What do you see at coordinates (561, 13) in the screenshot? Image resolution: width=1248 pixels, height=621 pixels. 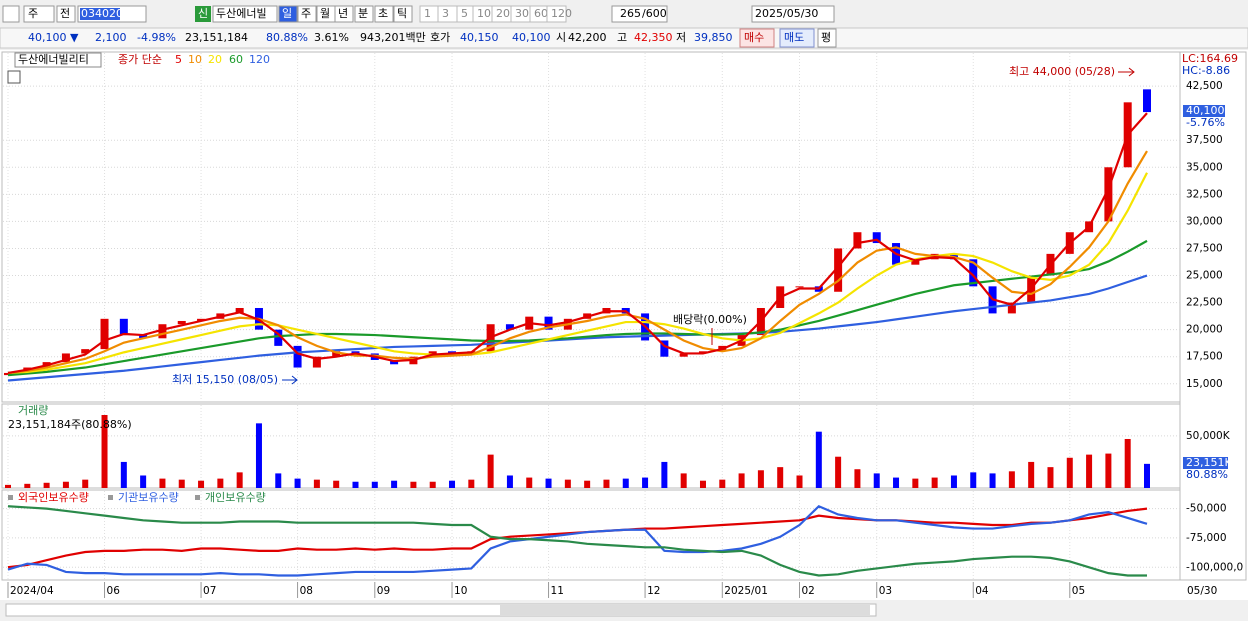 I see `interval-button: 120` at bounding box center [561, 13].